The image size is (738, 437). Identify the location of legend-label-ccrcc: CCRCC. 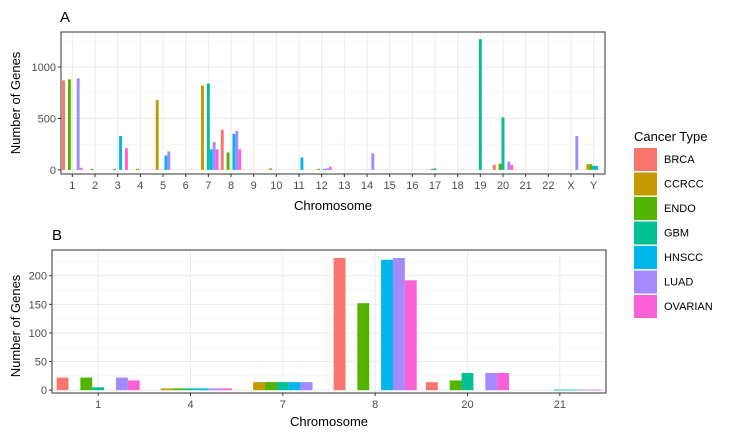
(684, 185).